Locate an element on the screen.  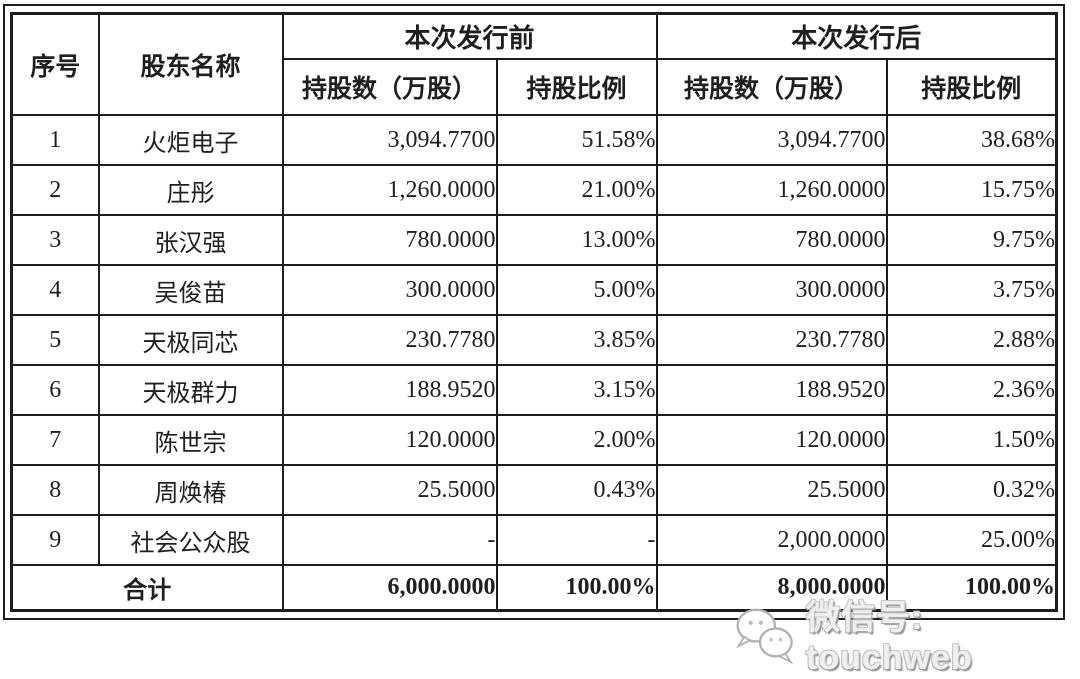
pre-shares-cell: 25.5000 is located at coordinates (389, 490).